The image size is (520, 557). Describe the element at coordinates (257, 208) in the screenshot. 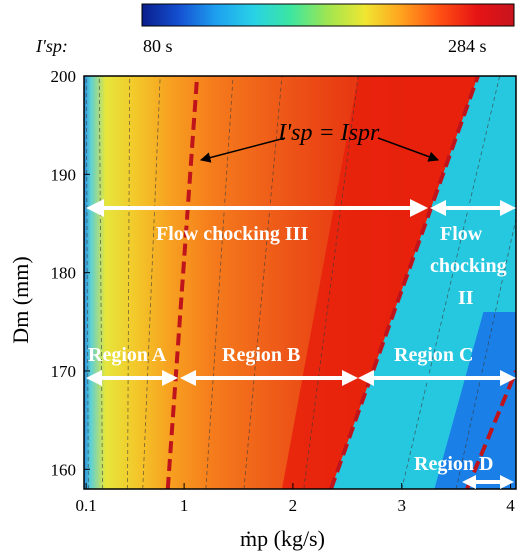

I see `flow-chocking-3-arrow` at that location.